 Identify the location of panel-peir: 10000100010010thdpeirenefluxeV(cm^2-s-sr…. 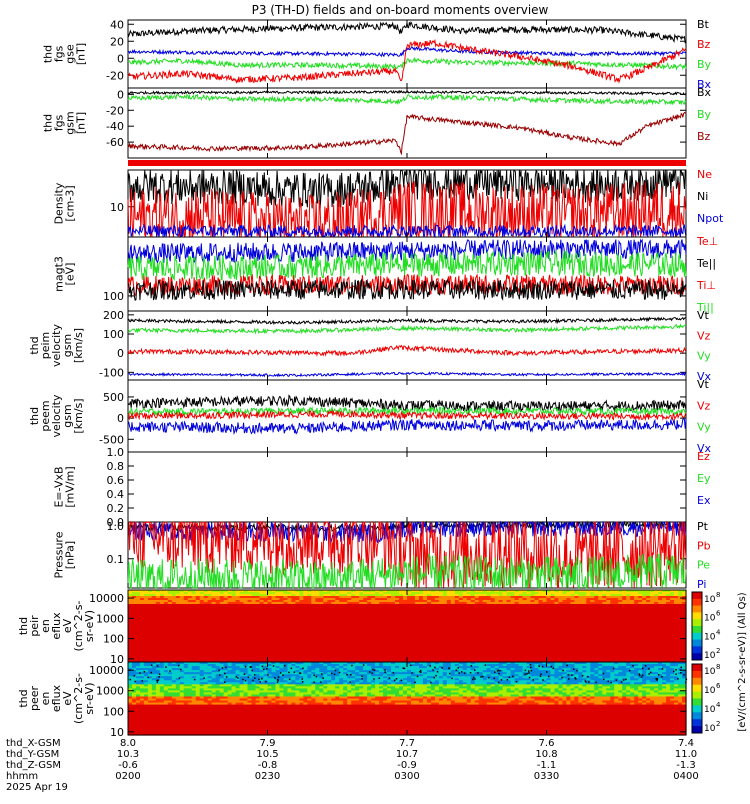
(352, 628).